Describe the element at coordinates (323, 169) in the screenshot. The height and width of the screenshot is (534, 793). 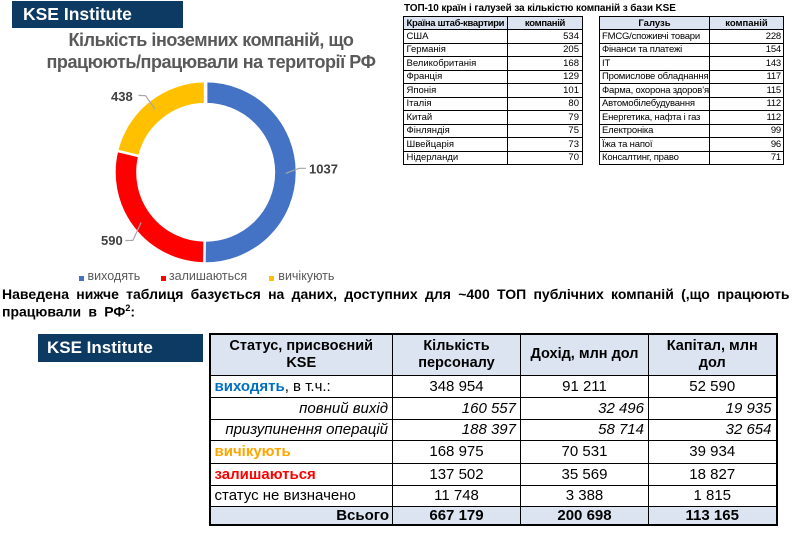
I see `svg-text: 1037` at that location.